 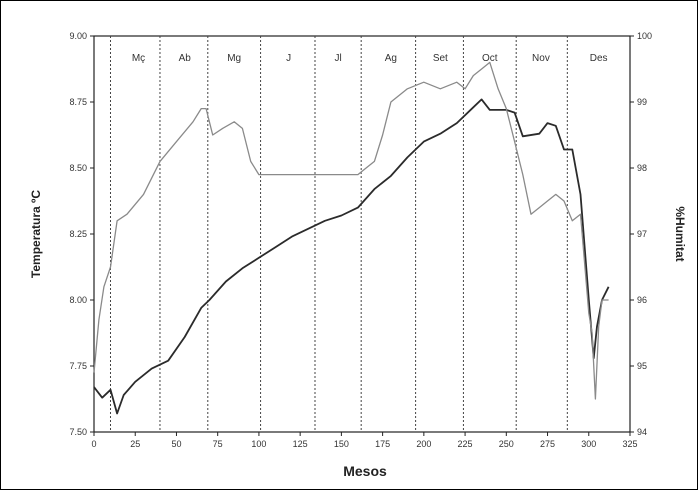 I want to click on y-left-axis: 7.50 7.75 8.00 8.25 8.50 8.75 9.00, so click(x=81, y=234).